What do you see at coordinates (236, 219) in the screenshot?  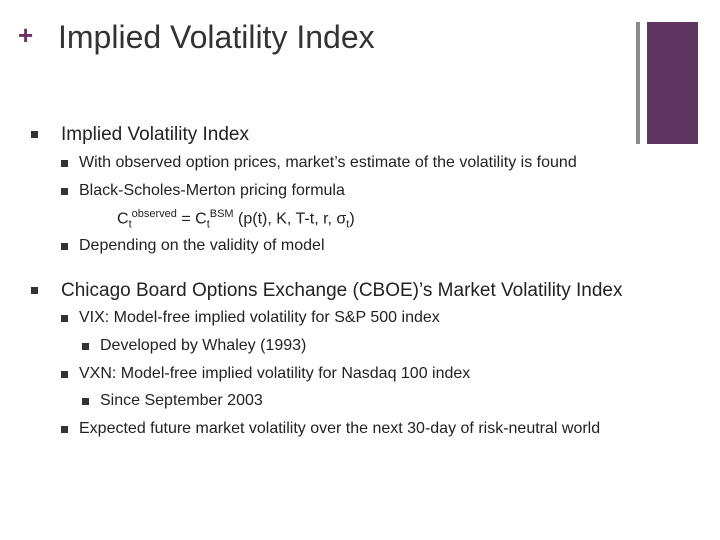 I see `formula: Ctobserved = CtBSM (p(t), K, T-t, r, σt)` at bounding box center [236, 219].